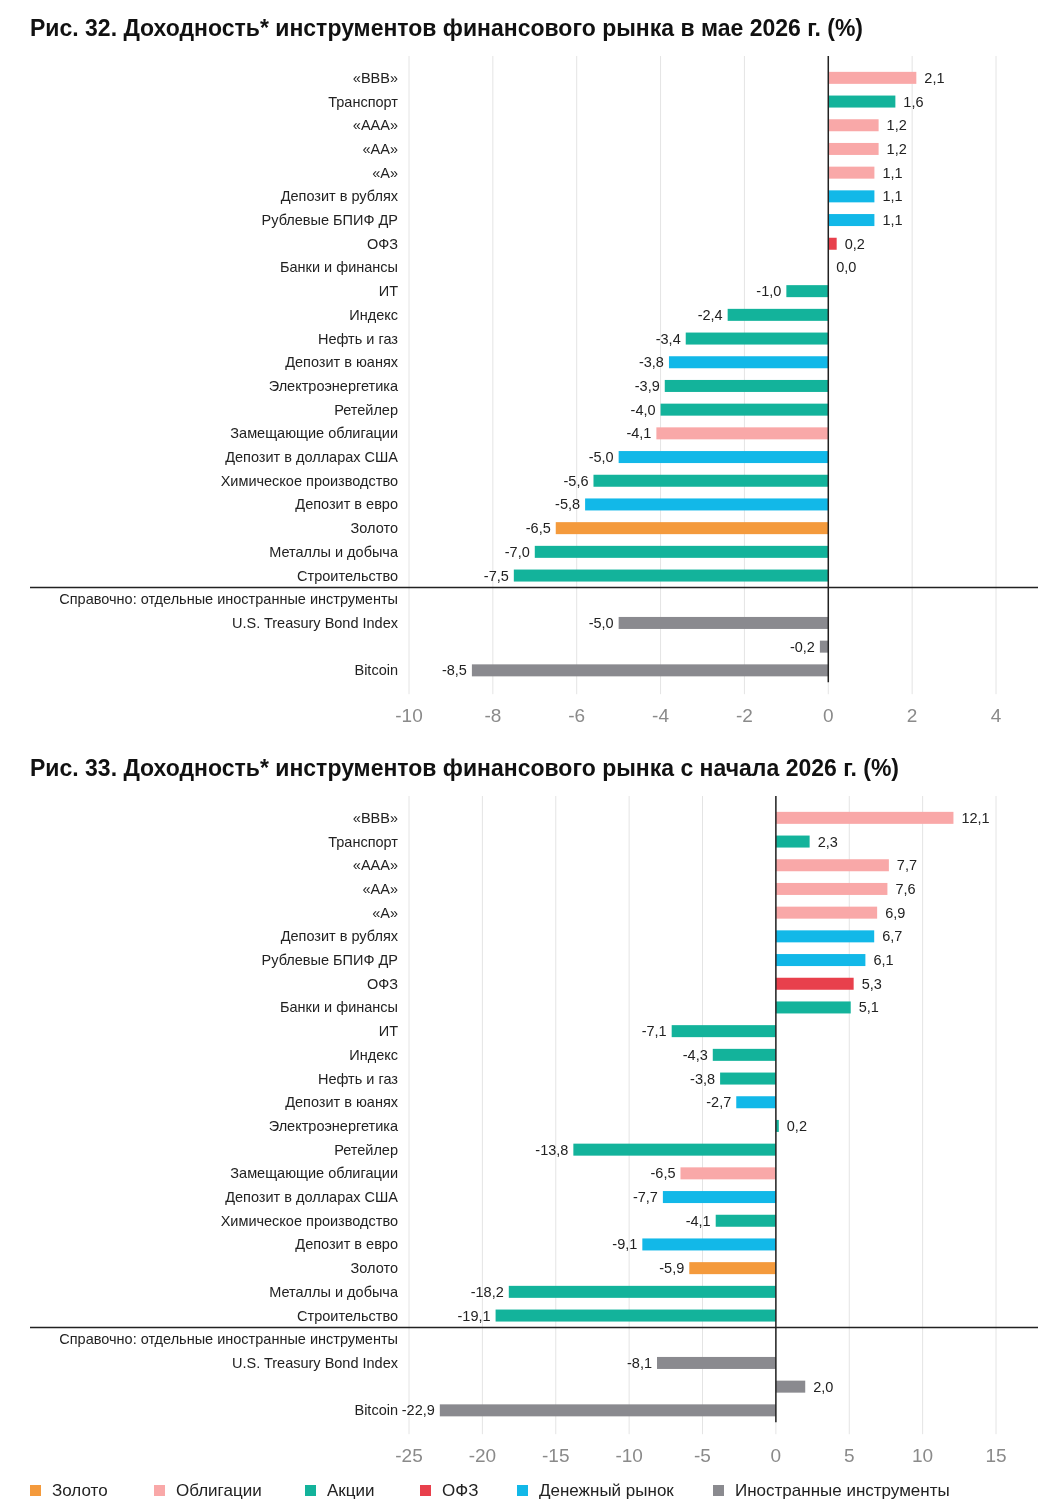 Image resolution: width=1061 pixels, height=1500 pixels. What do you see at coordinates (351, 1490) in the screenshot?
I see `legend-label: Акции` at bounding box center [351, 1490].